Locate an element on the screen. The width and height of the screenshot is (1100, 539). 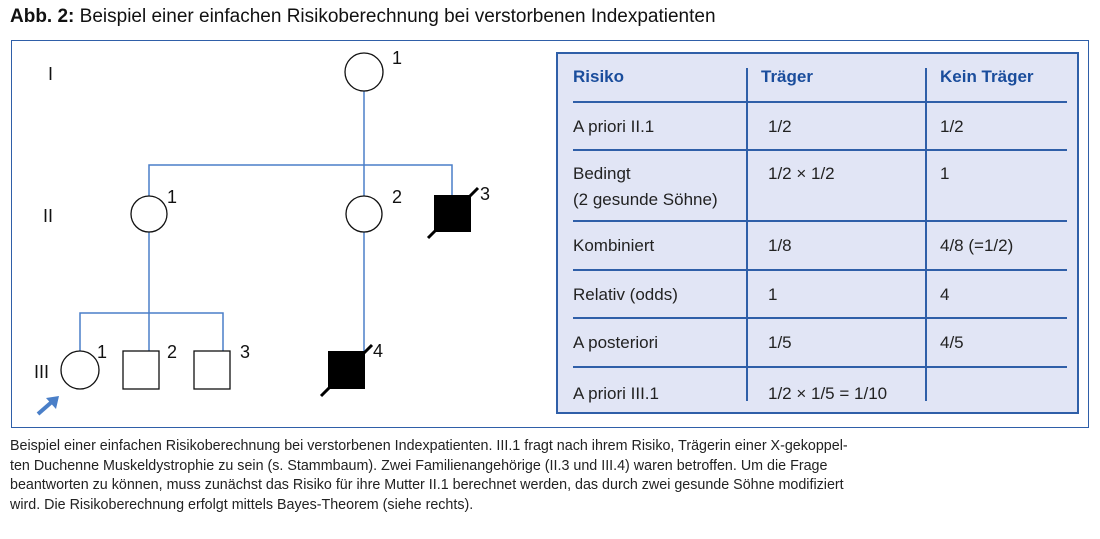
non-carrier-value: 4/5 is located at coordinates (952, 342).